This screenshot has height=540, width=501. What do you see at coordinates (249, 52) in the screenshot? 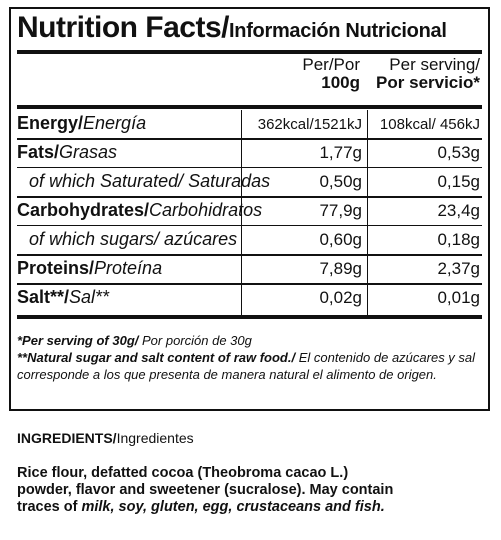
I see `title-rule` at bounding box center [249, 52].